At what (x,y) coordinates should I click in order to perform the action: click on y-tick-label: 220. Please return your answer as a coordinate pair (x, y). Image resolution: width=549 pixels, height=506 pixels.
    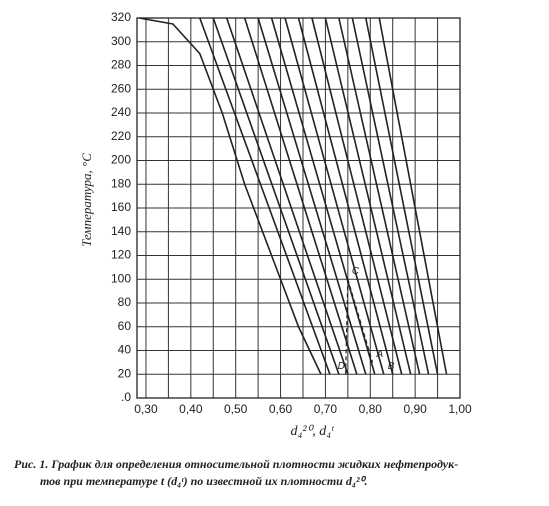
    Looking at the image, I should click on (121, 136).